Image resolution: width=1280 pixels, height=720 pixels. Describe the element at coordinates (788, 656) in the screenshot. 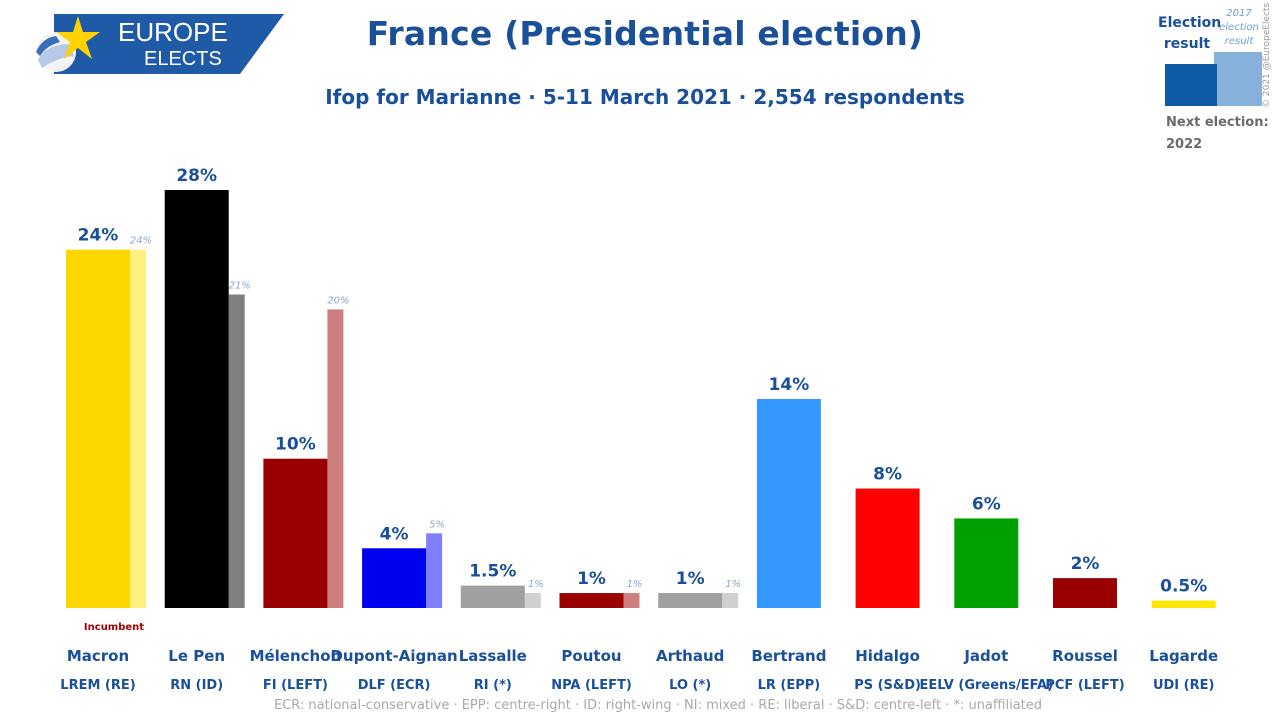

I see `category-label: Bertrand` at that location.